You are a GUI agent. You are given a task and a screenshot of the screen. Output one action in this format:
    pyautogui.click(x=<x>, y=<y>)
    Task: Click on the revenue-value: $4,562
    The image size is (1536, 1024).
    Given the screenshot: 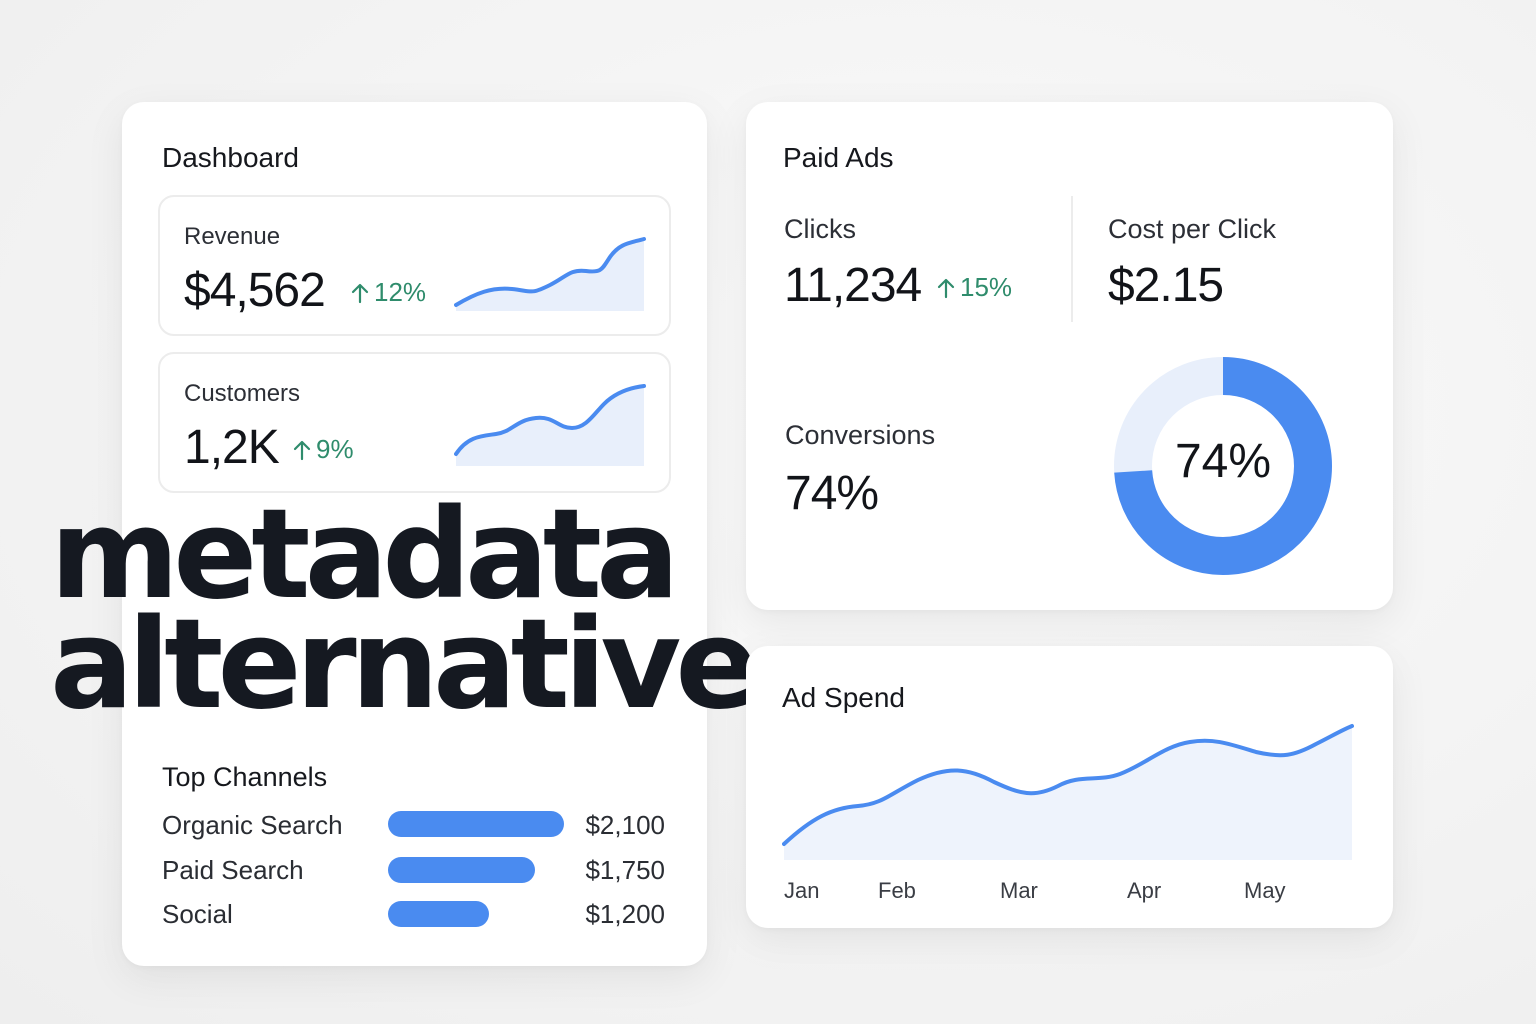 What is the action you would take?
    pyautogui.click(x=255, y=290)
    